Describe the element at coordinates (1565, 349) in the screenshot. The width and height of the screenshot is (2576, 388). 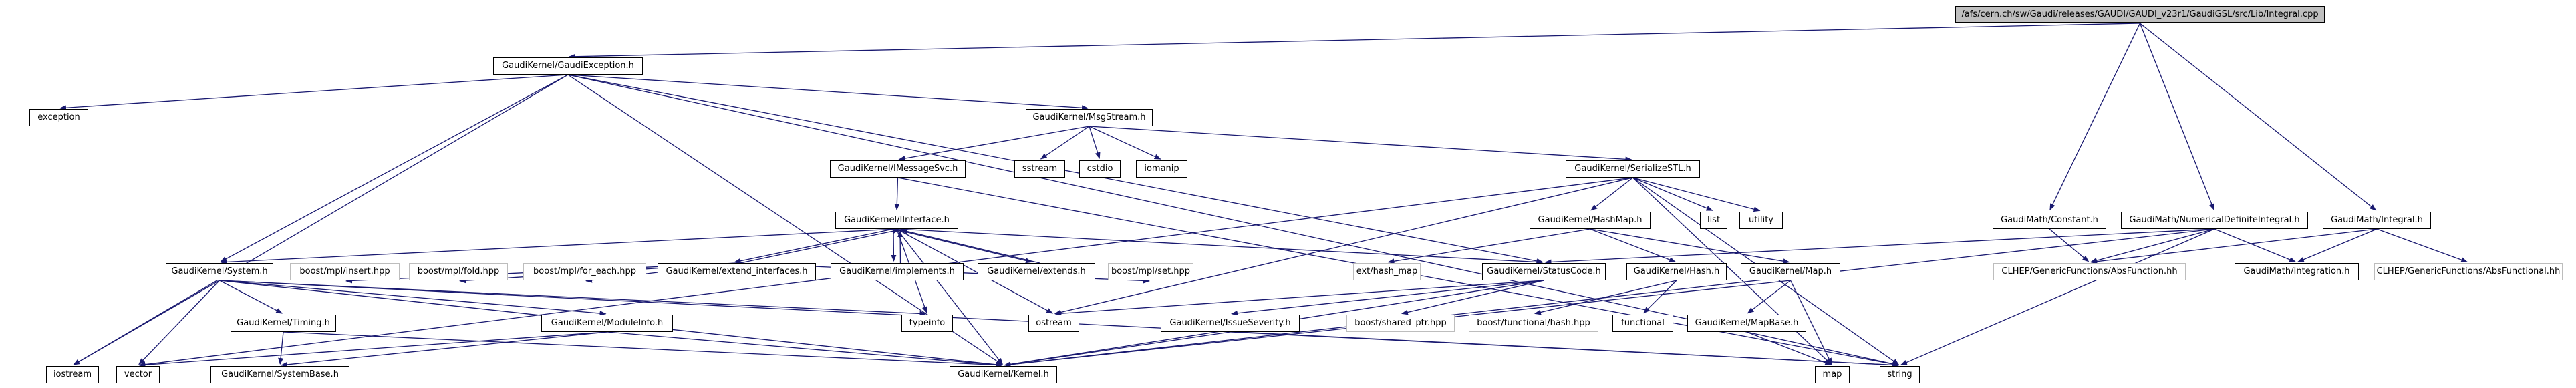
I see `include-edge-issueseverity-string` at that location.